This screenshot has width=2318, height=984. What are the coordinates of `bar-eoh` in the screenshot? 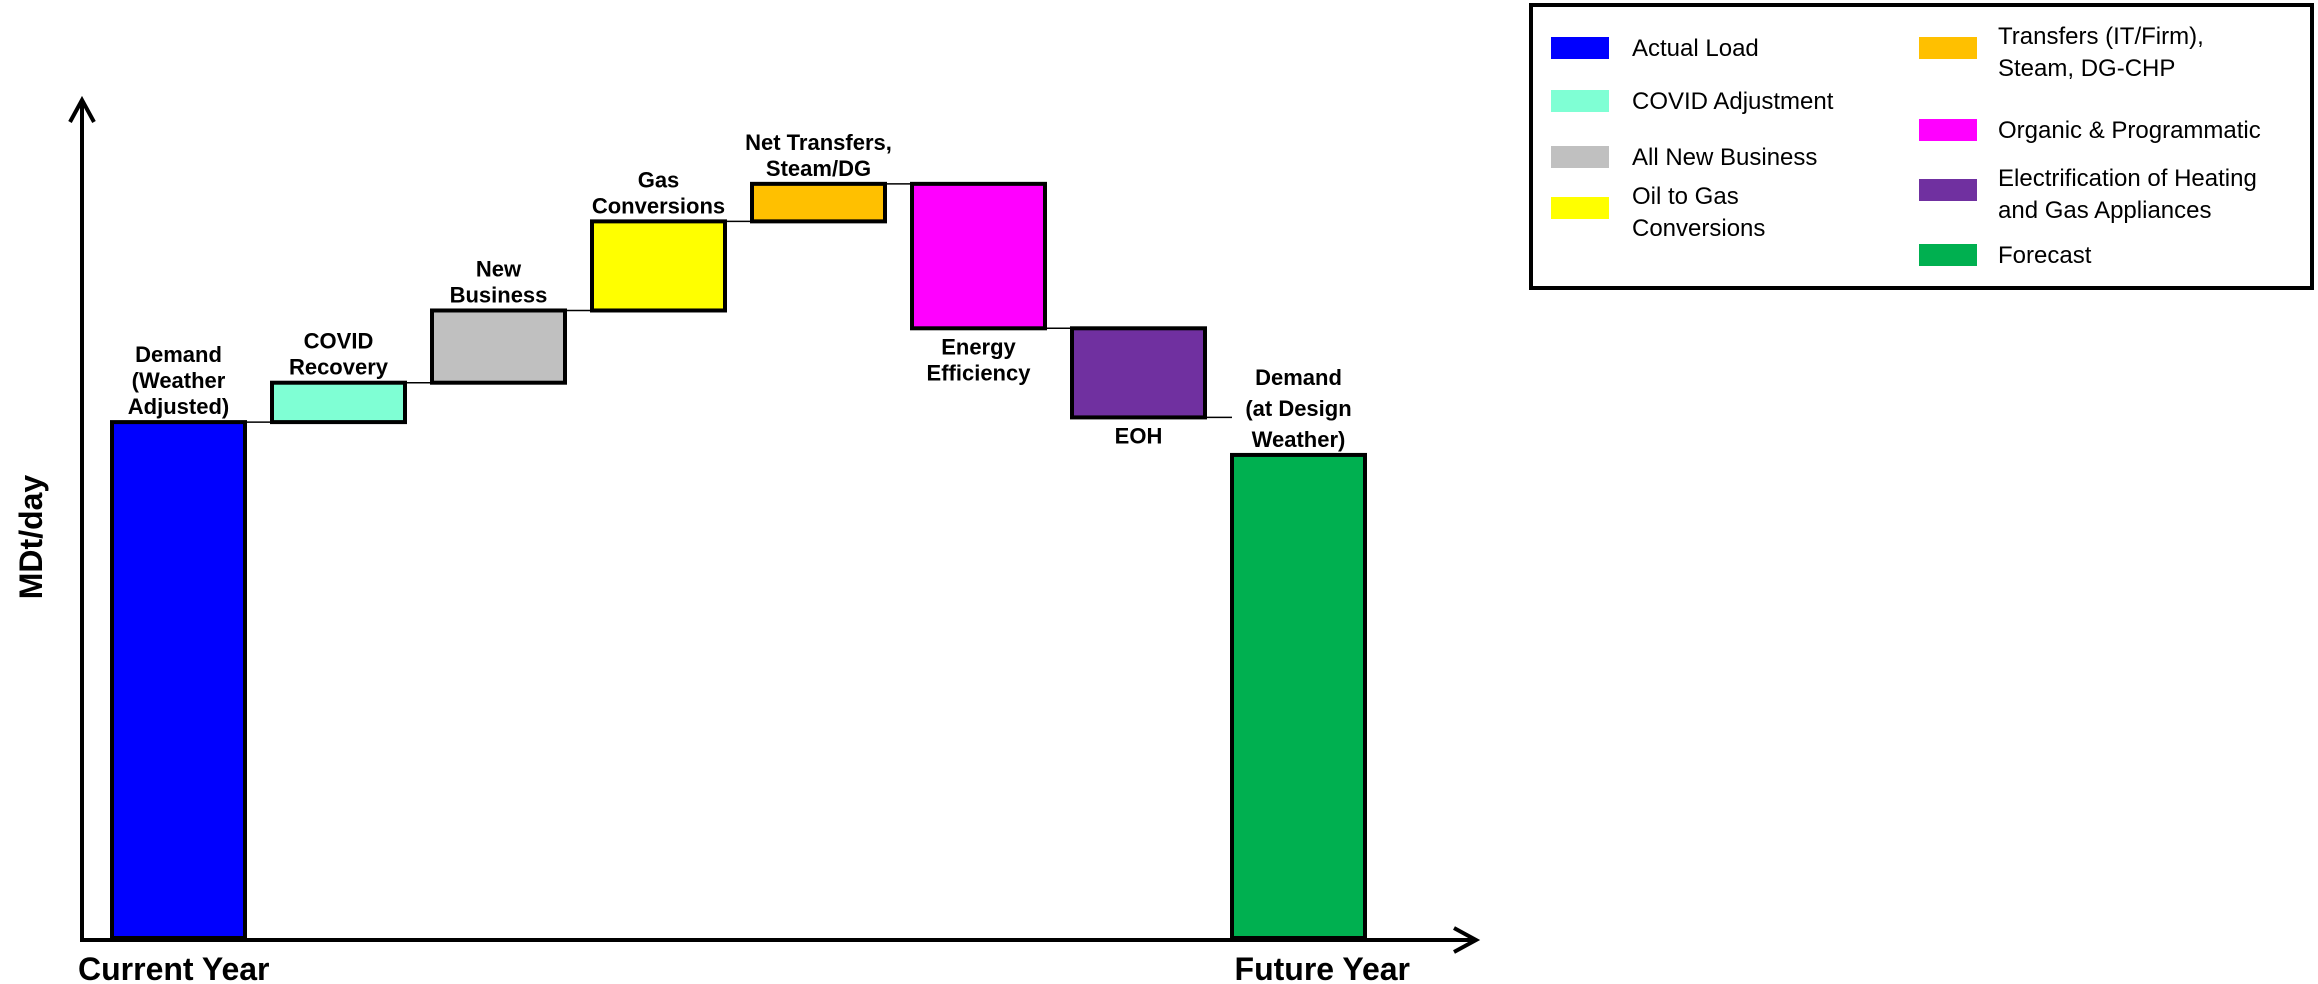 It's located at (1138, 373).